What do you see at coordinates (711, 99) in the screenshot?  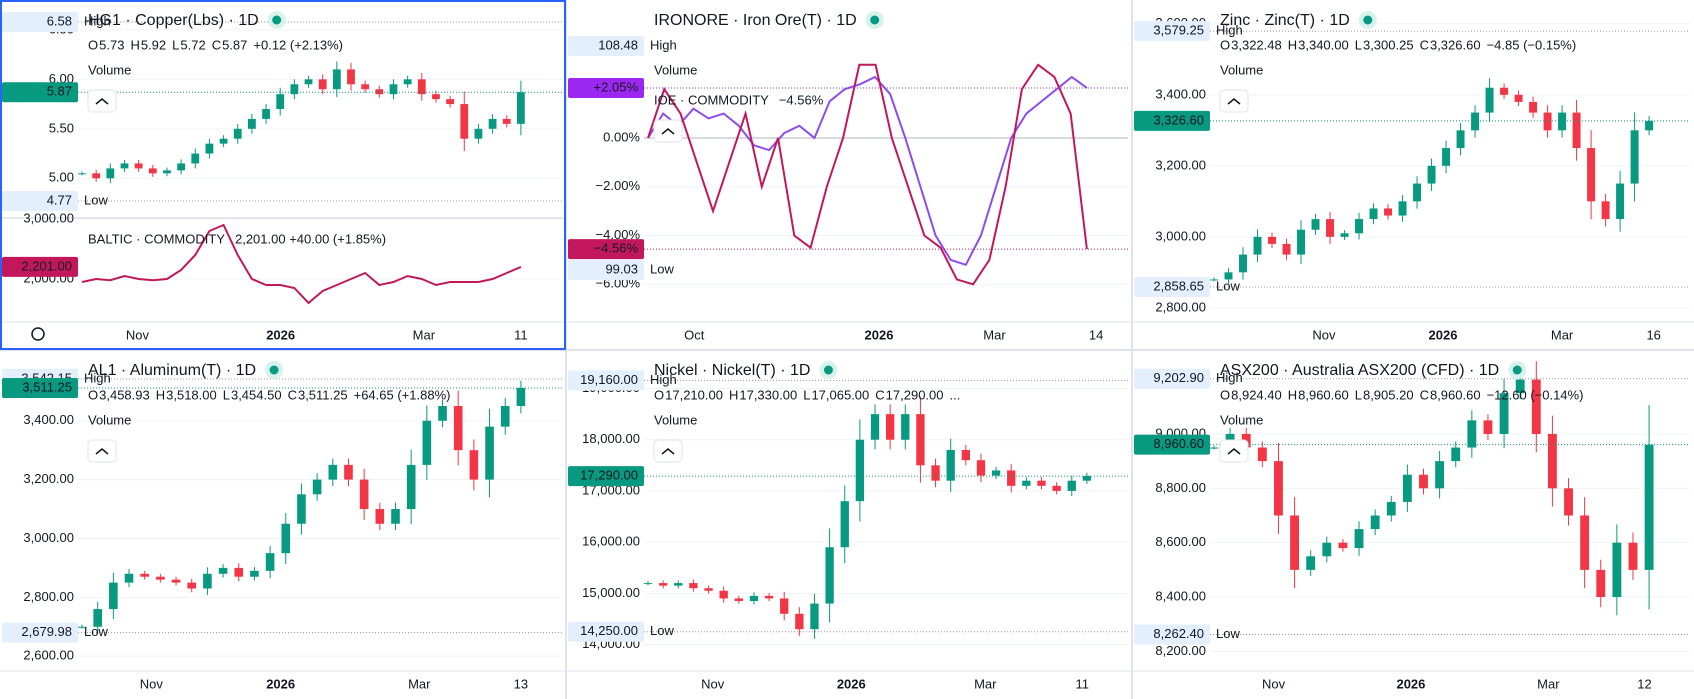 I see `compare-name: IOE · COMMODITY` at bounding box center [711, 99].